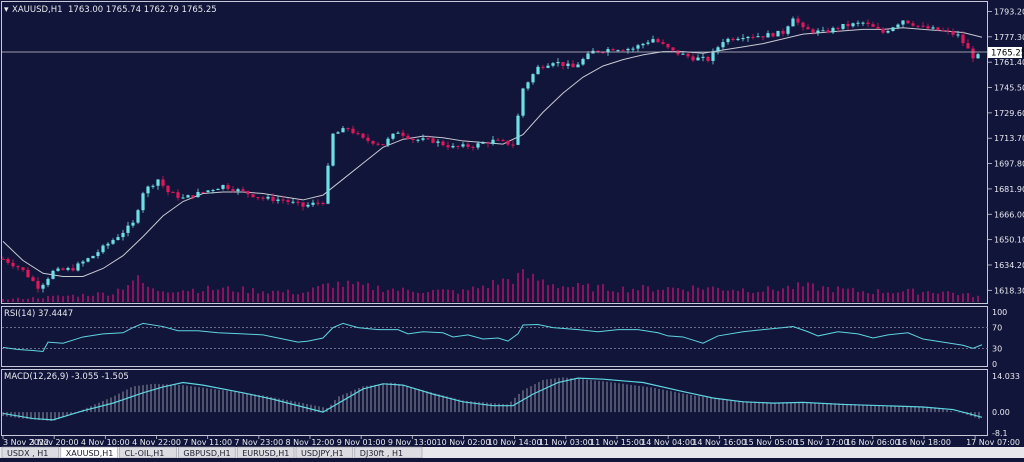  What do you see at coordinates (515, 442) in the screenshot?
I see `x-tick-label: 10 Nov 14:00` at bounding box center [515, 442].